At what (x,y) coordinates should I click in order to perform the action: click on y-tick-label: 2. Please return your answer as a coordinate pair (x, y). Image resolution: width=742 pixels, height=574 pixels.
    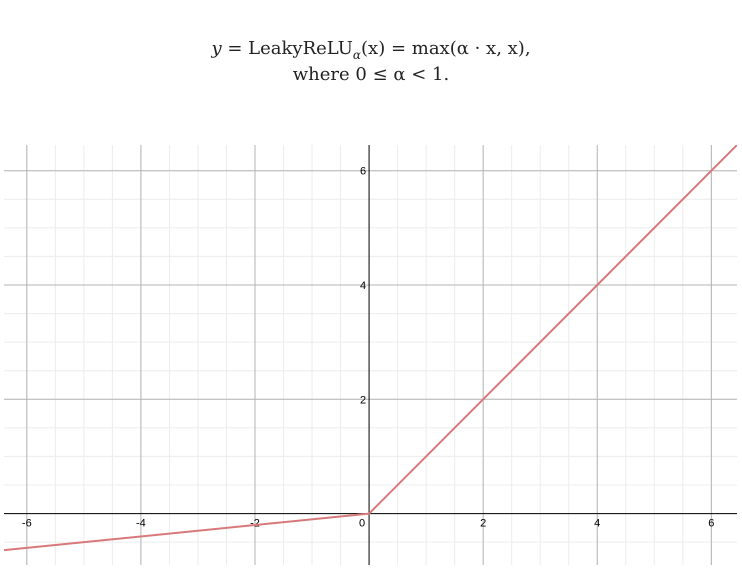
    Looking at the image, I should click on (363, 400).